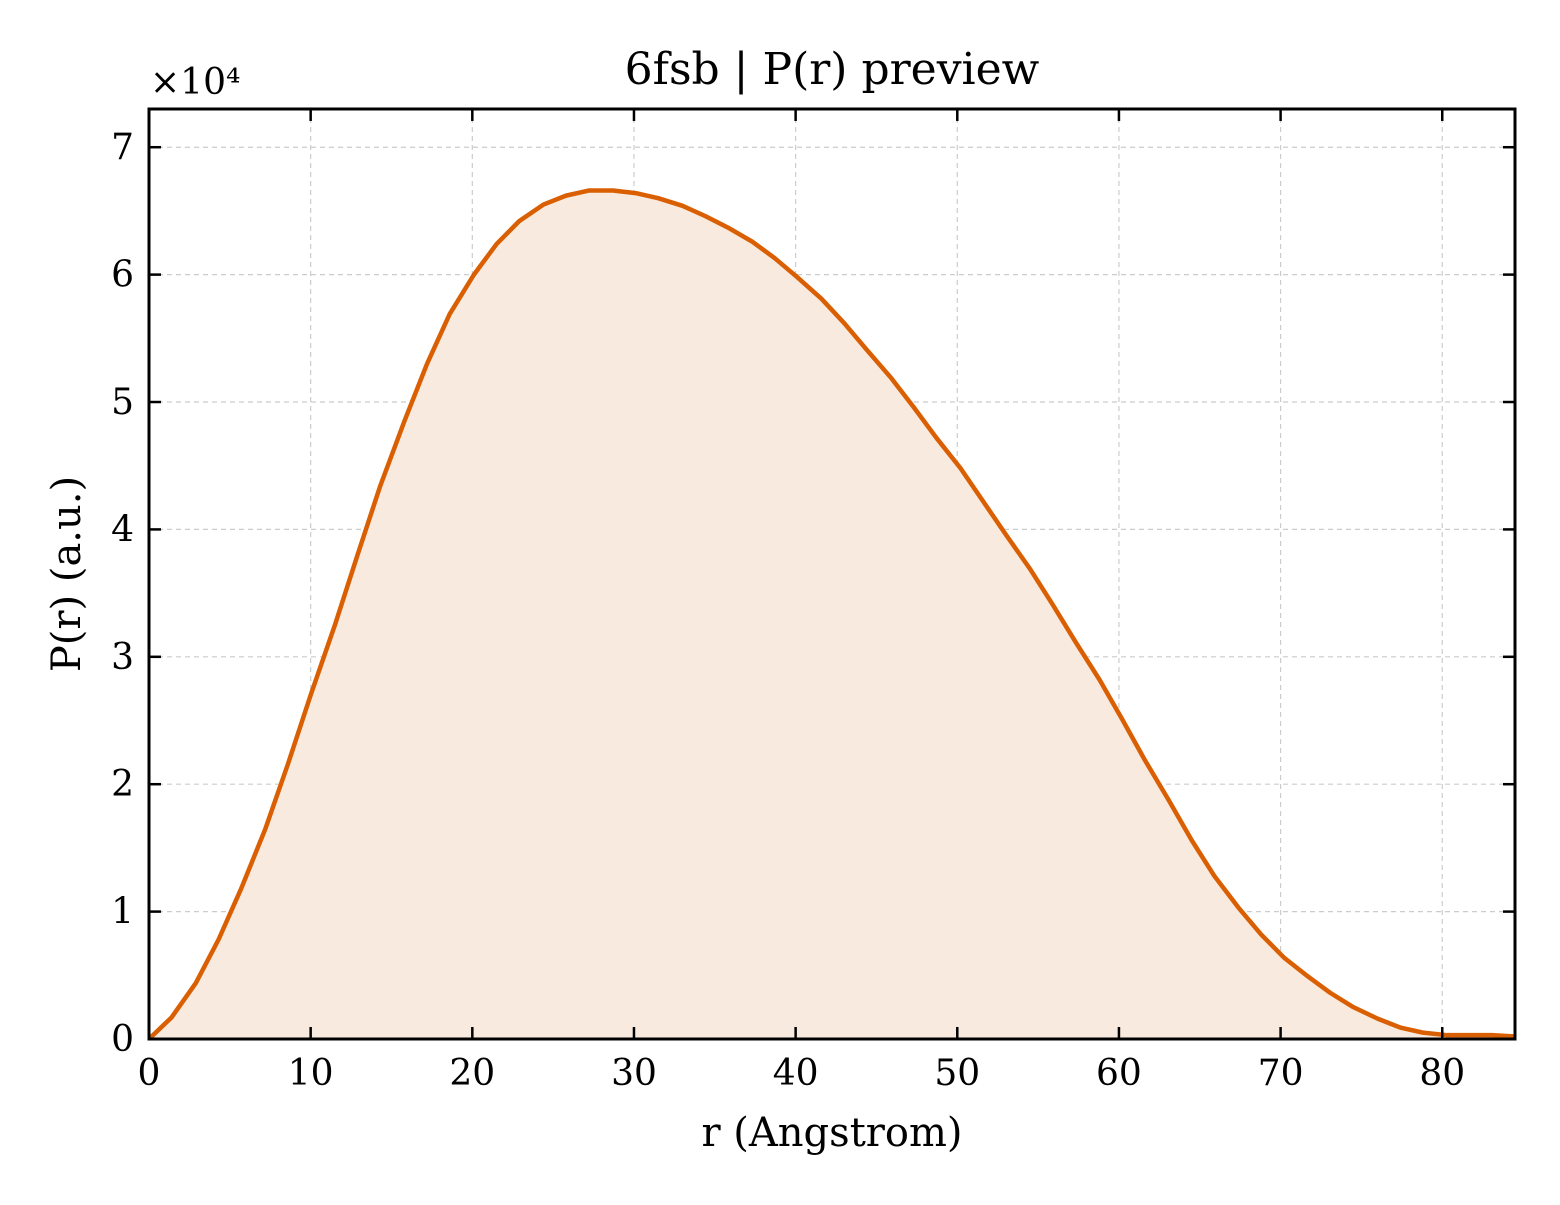 This screenshot has height=1205, width=1560. Describe the element at coordinates (122, 912) in the screenshot. I see `y-tick-label: 1` at that location.